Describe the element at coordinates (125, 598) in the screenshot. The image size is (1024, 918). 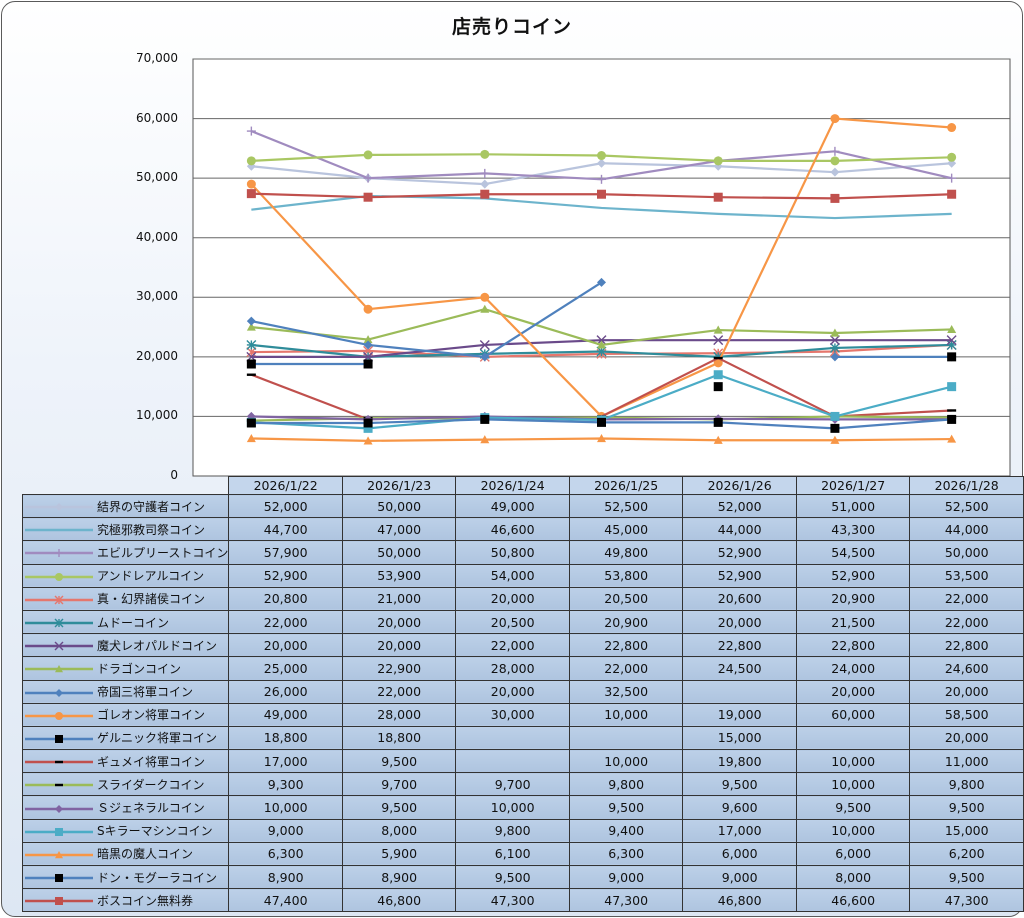
I see `legend-entry: 真・幻界諸侯コイン` at that location.